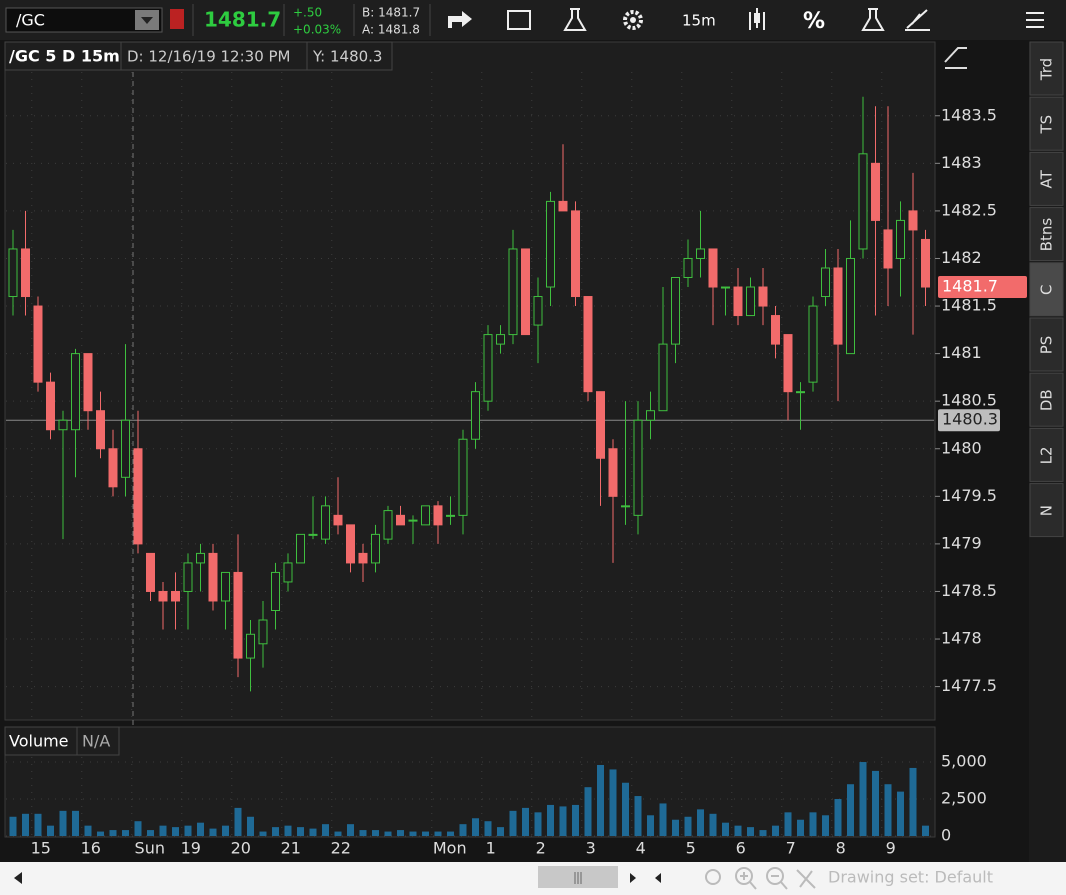 The image size is (1066, 895). What do you see at coordinates (460, 19) in the screenshot?
I see `share-icon` at bounding box center [460, 19].